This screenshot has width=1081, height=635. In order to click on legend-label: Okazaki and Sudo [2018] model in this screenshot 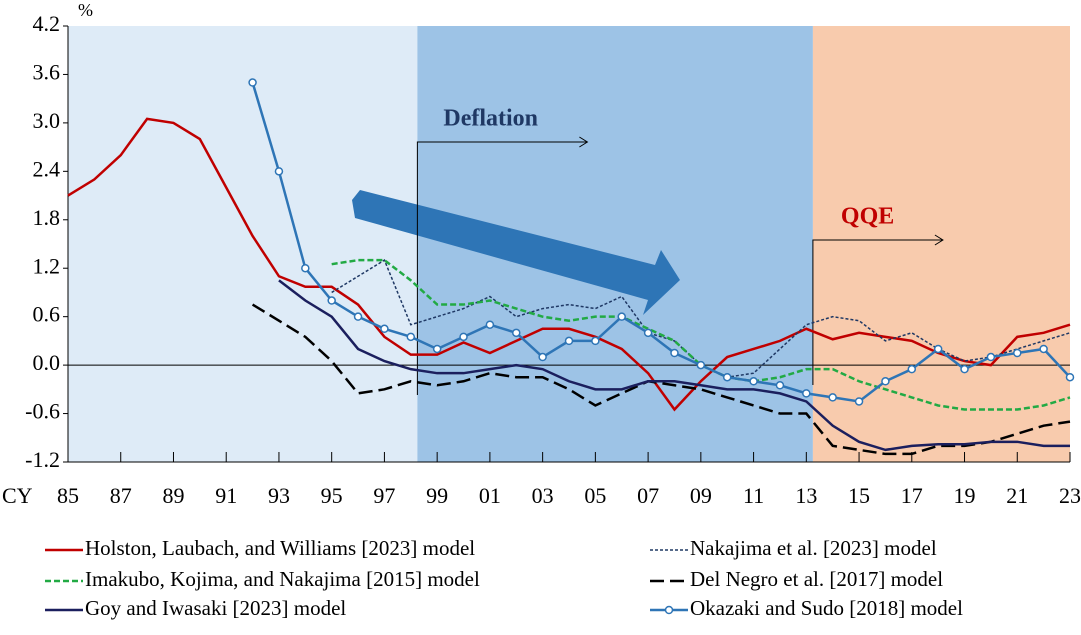, I will do `click(826, 608)`.